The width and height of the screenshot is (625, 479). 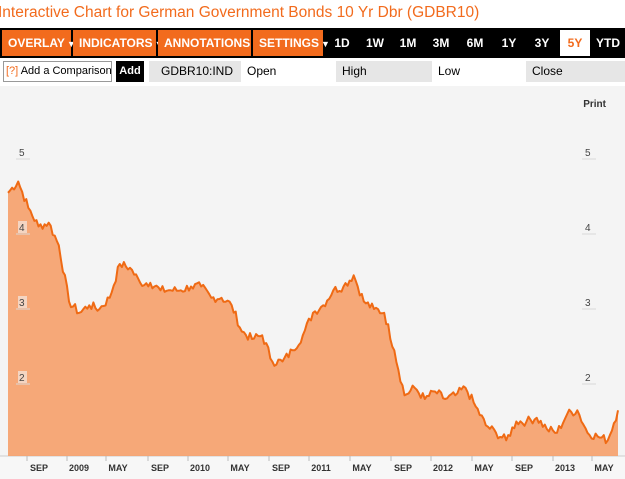 I want to click on range-1d-button: 1D, so click(x=342, y=43).